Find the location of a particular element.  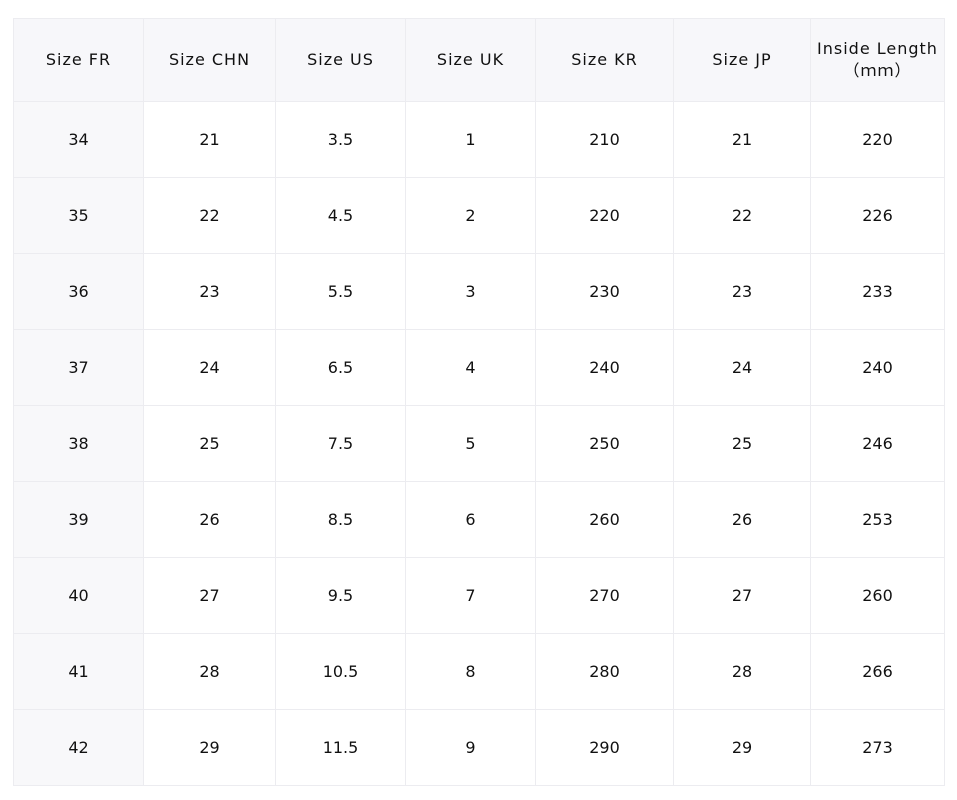

table-cell: 2 is located at coordinates (470, 215).